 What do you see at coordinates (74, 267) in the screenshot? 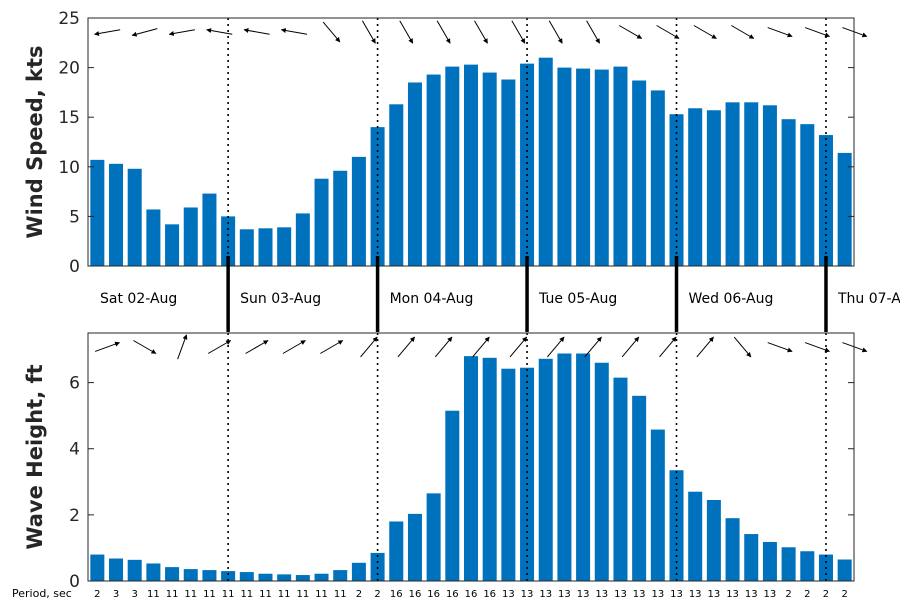
I see `wind-ytick-label: 0` at bounding box center [74, 267].